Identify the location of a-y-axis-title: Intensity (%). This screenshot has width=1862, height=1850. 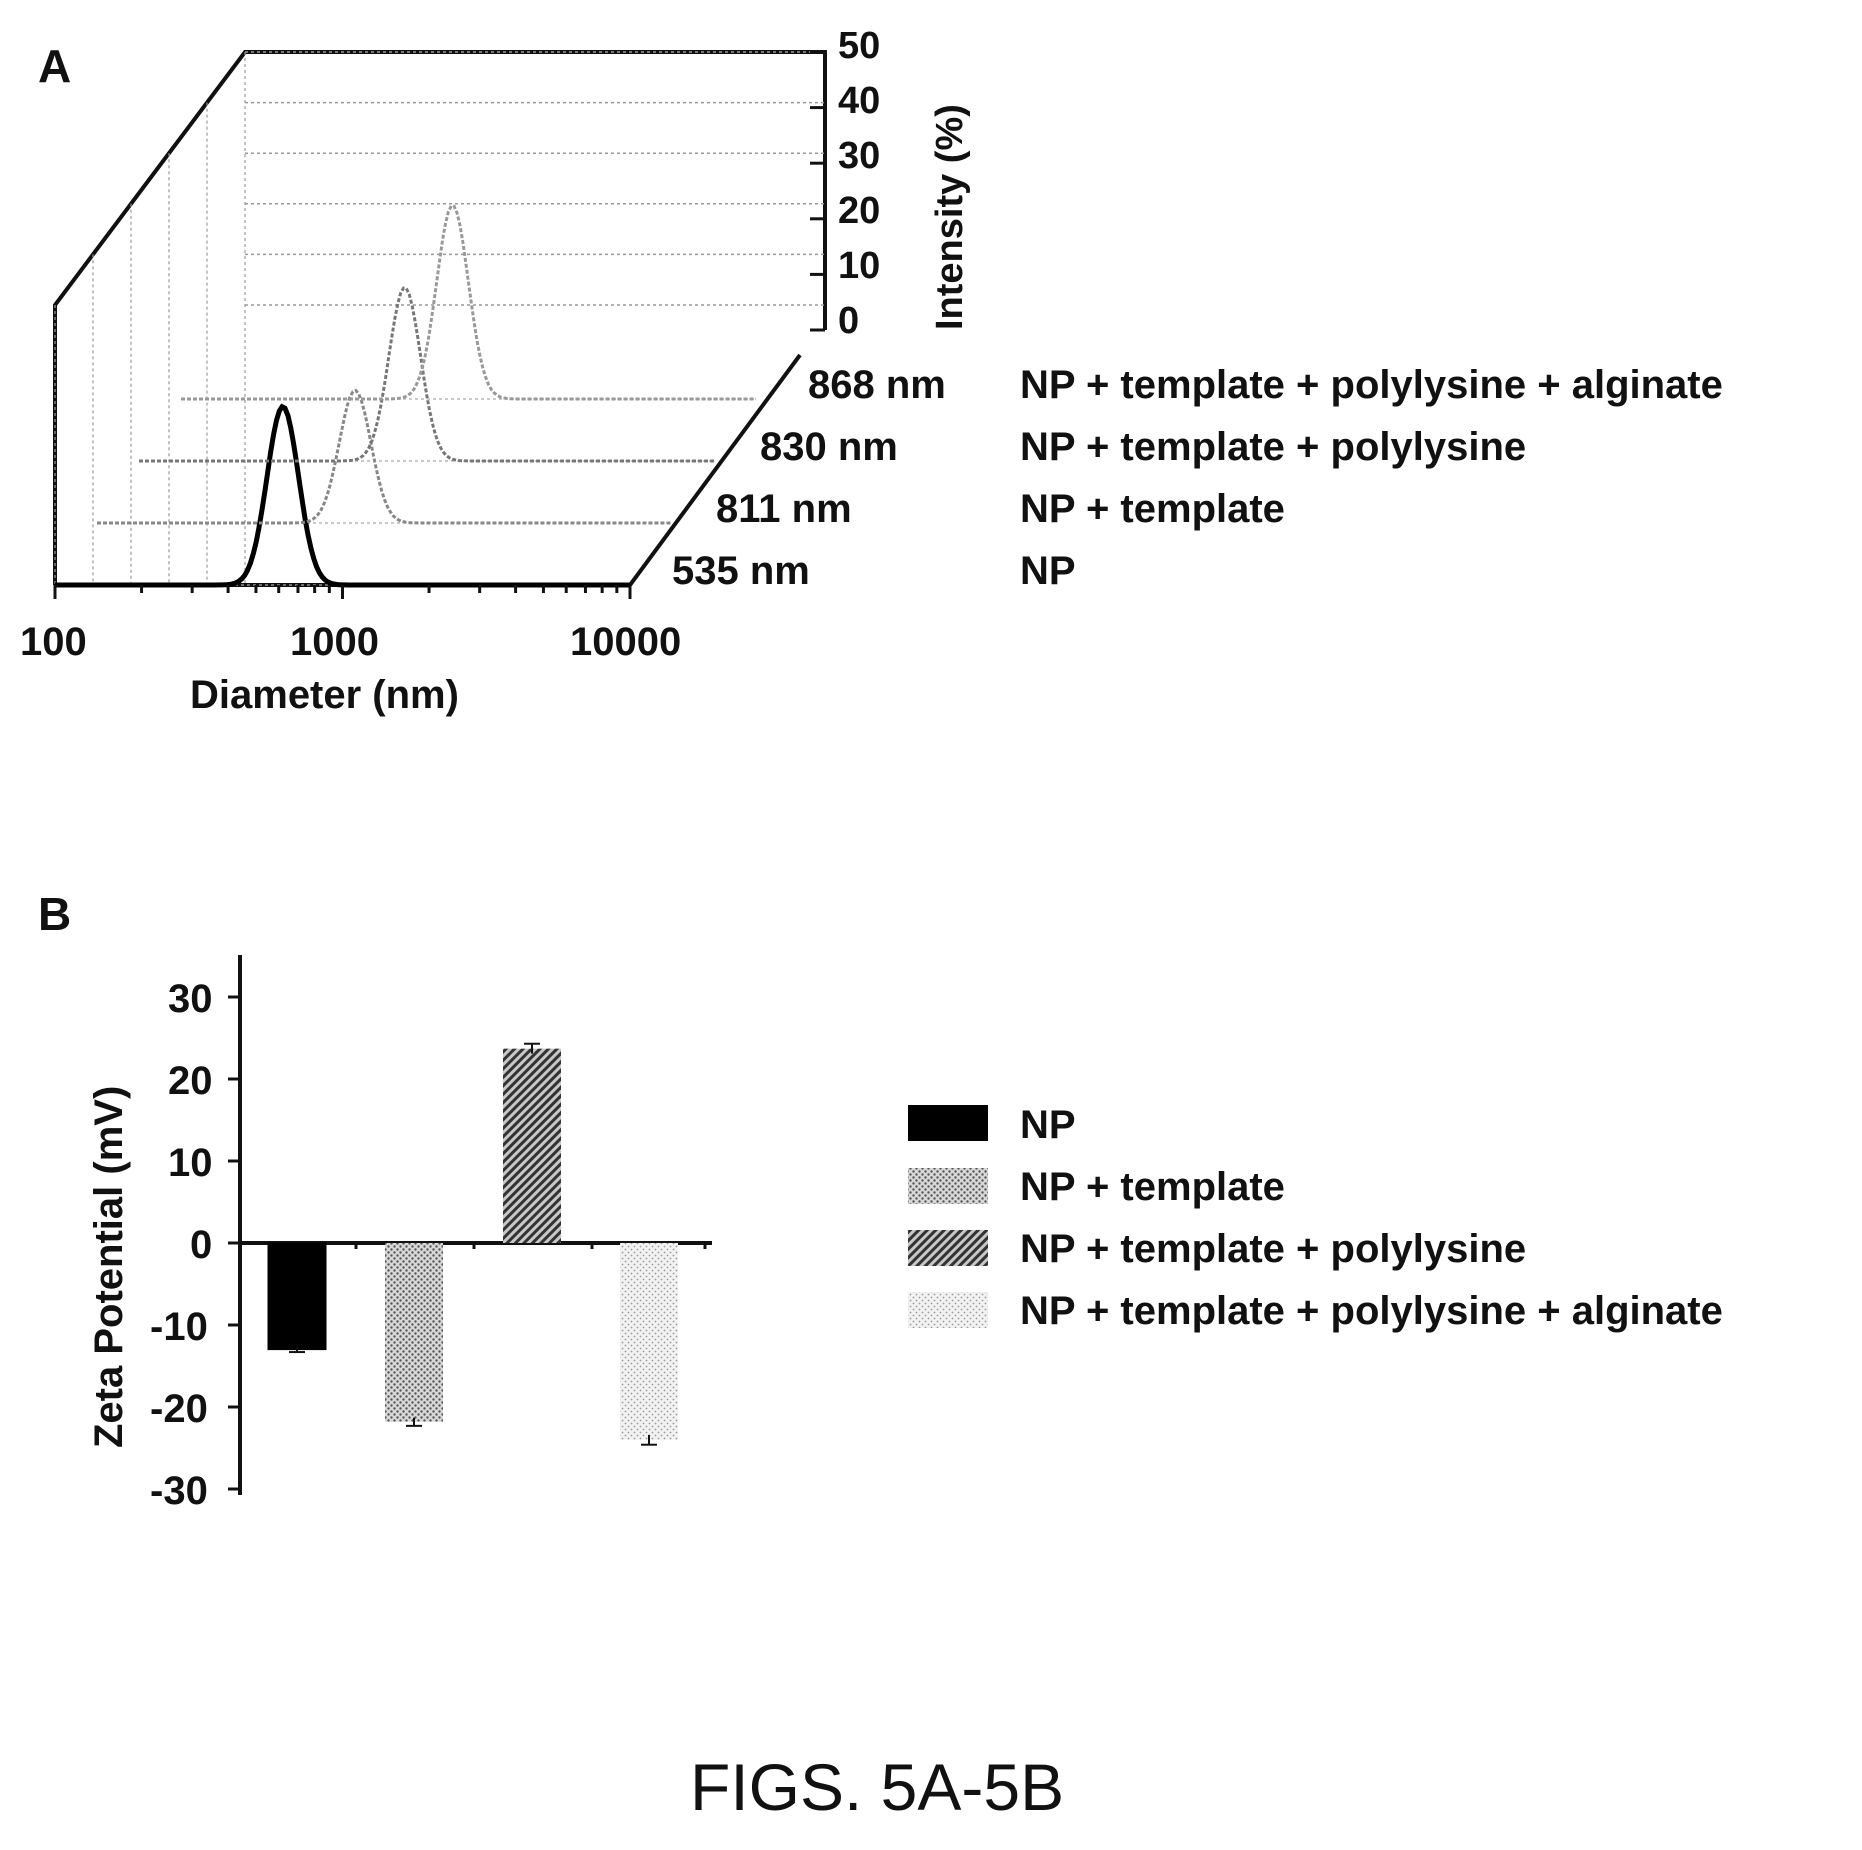
(950, 217).